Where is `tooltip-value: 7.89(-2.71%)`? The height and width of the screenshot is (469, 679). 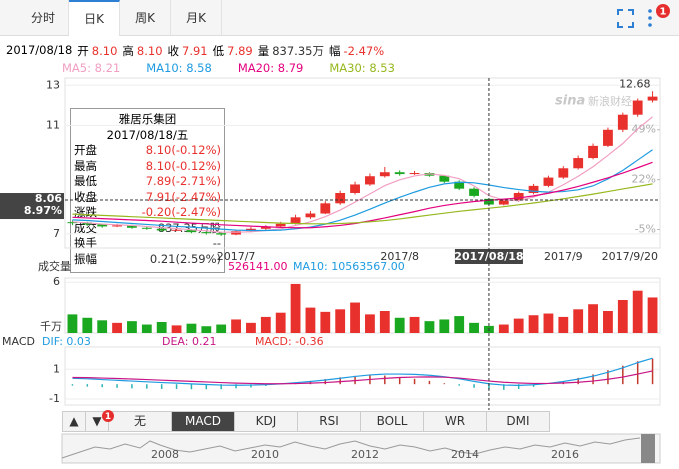 tooltip-value: 7.89(-2.71%) is located at coordinates (183, 181).